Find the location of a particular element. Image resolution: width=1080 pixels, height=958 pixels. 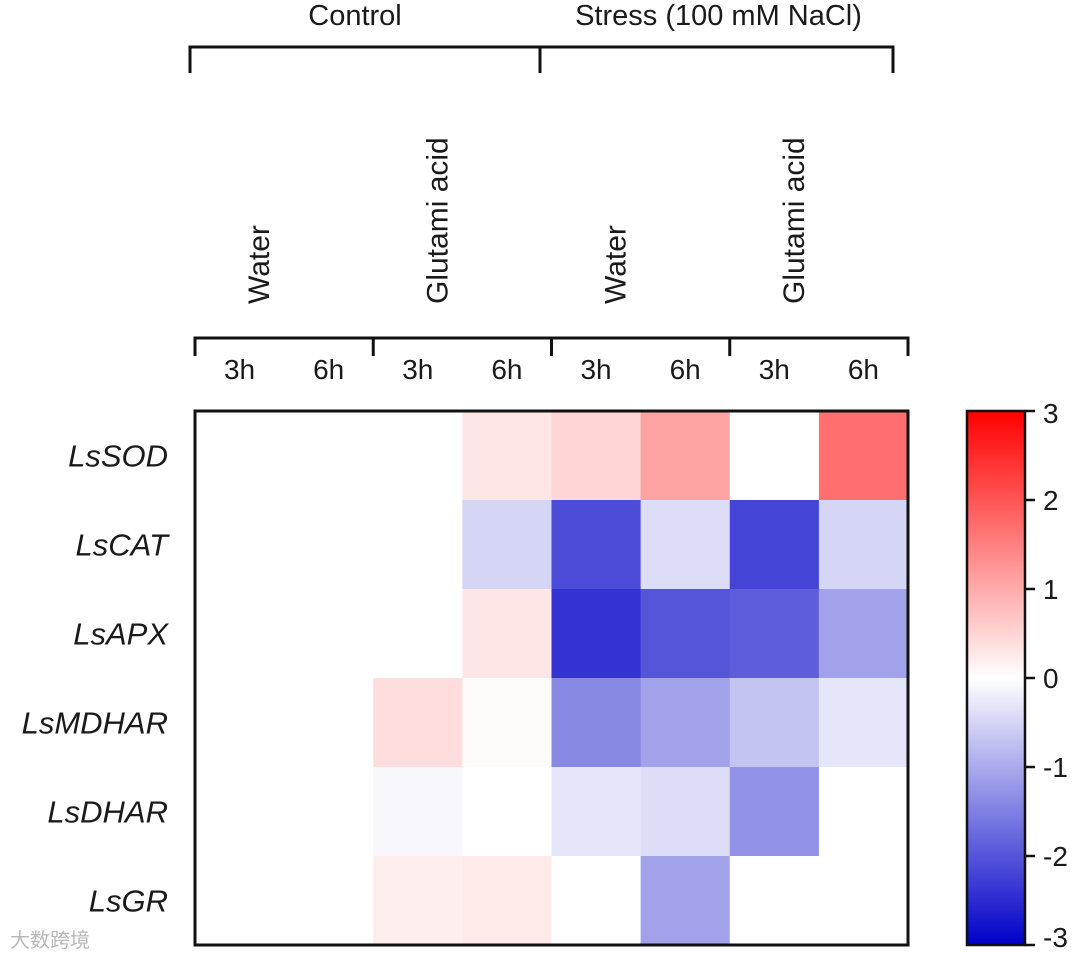

top-group-brackets is located at coordinates (541, 59).